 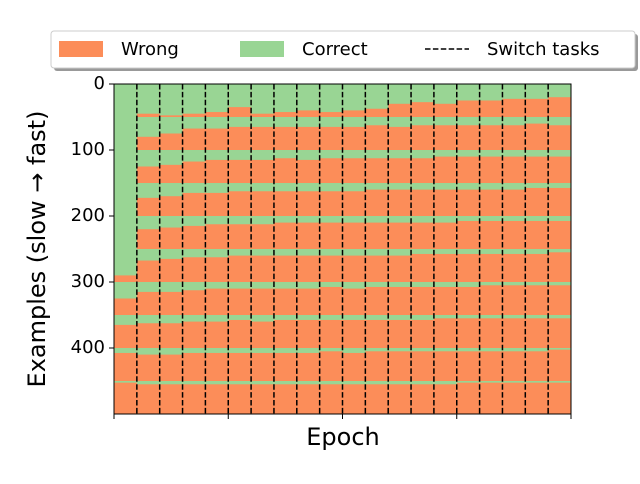 What do you see at coordinates (343, 437) in the screenshot?
I see `x-axis-label: Epoch` at bounding box center [343, 437].